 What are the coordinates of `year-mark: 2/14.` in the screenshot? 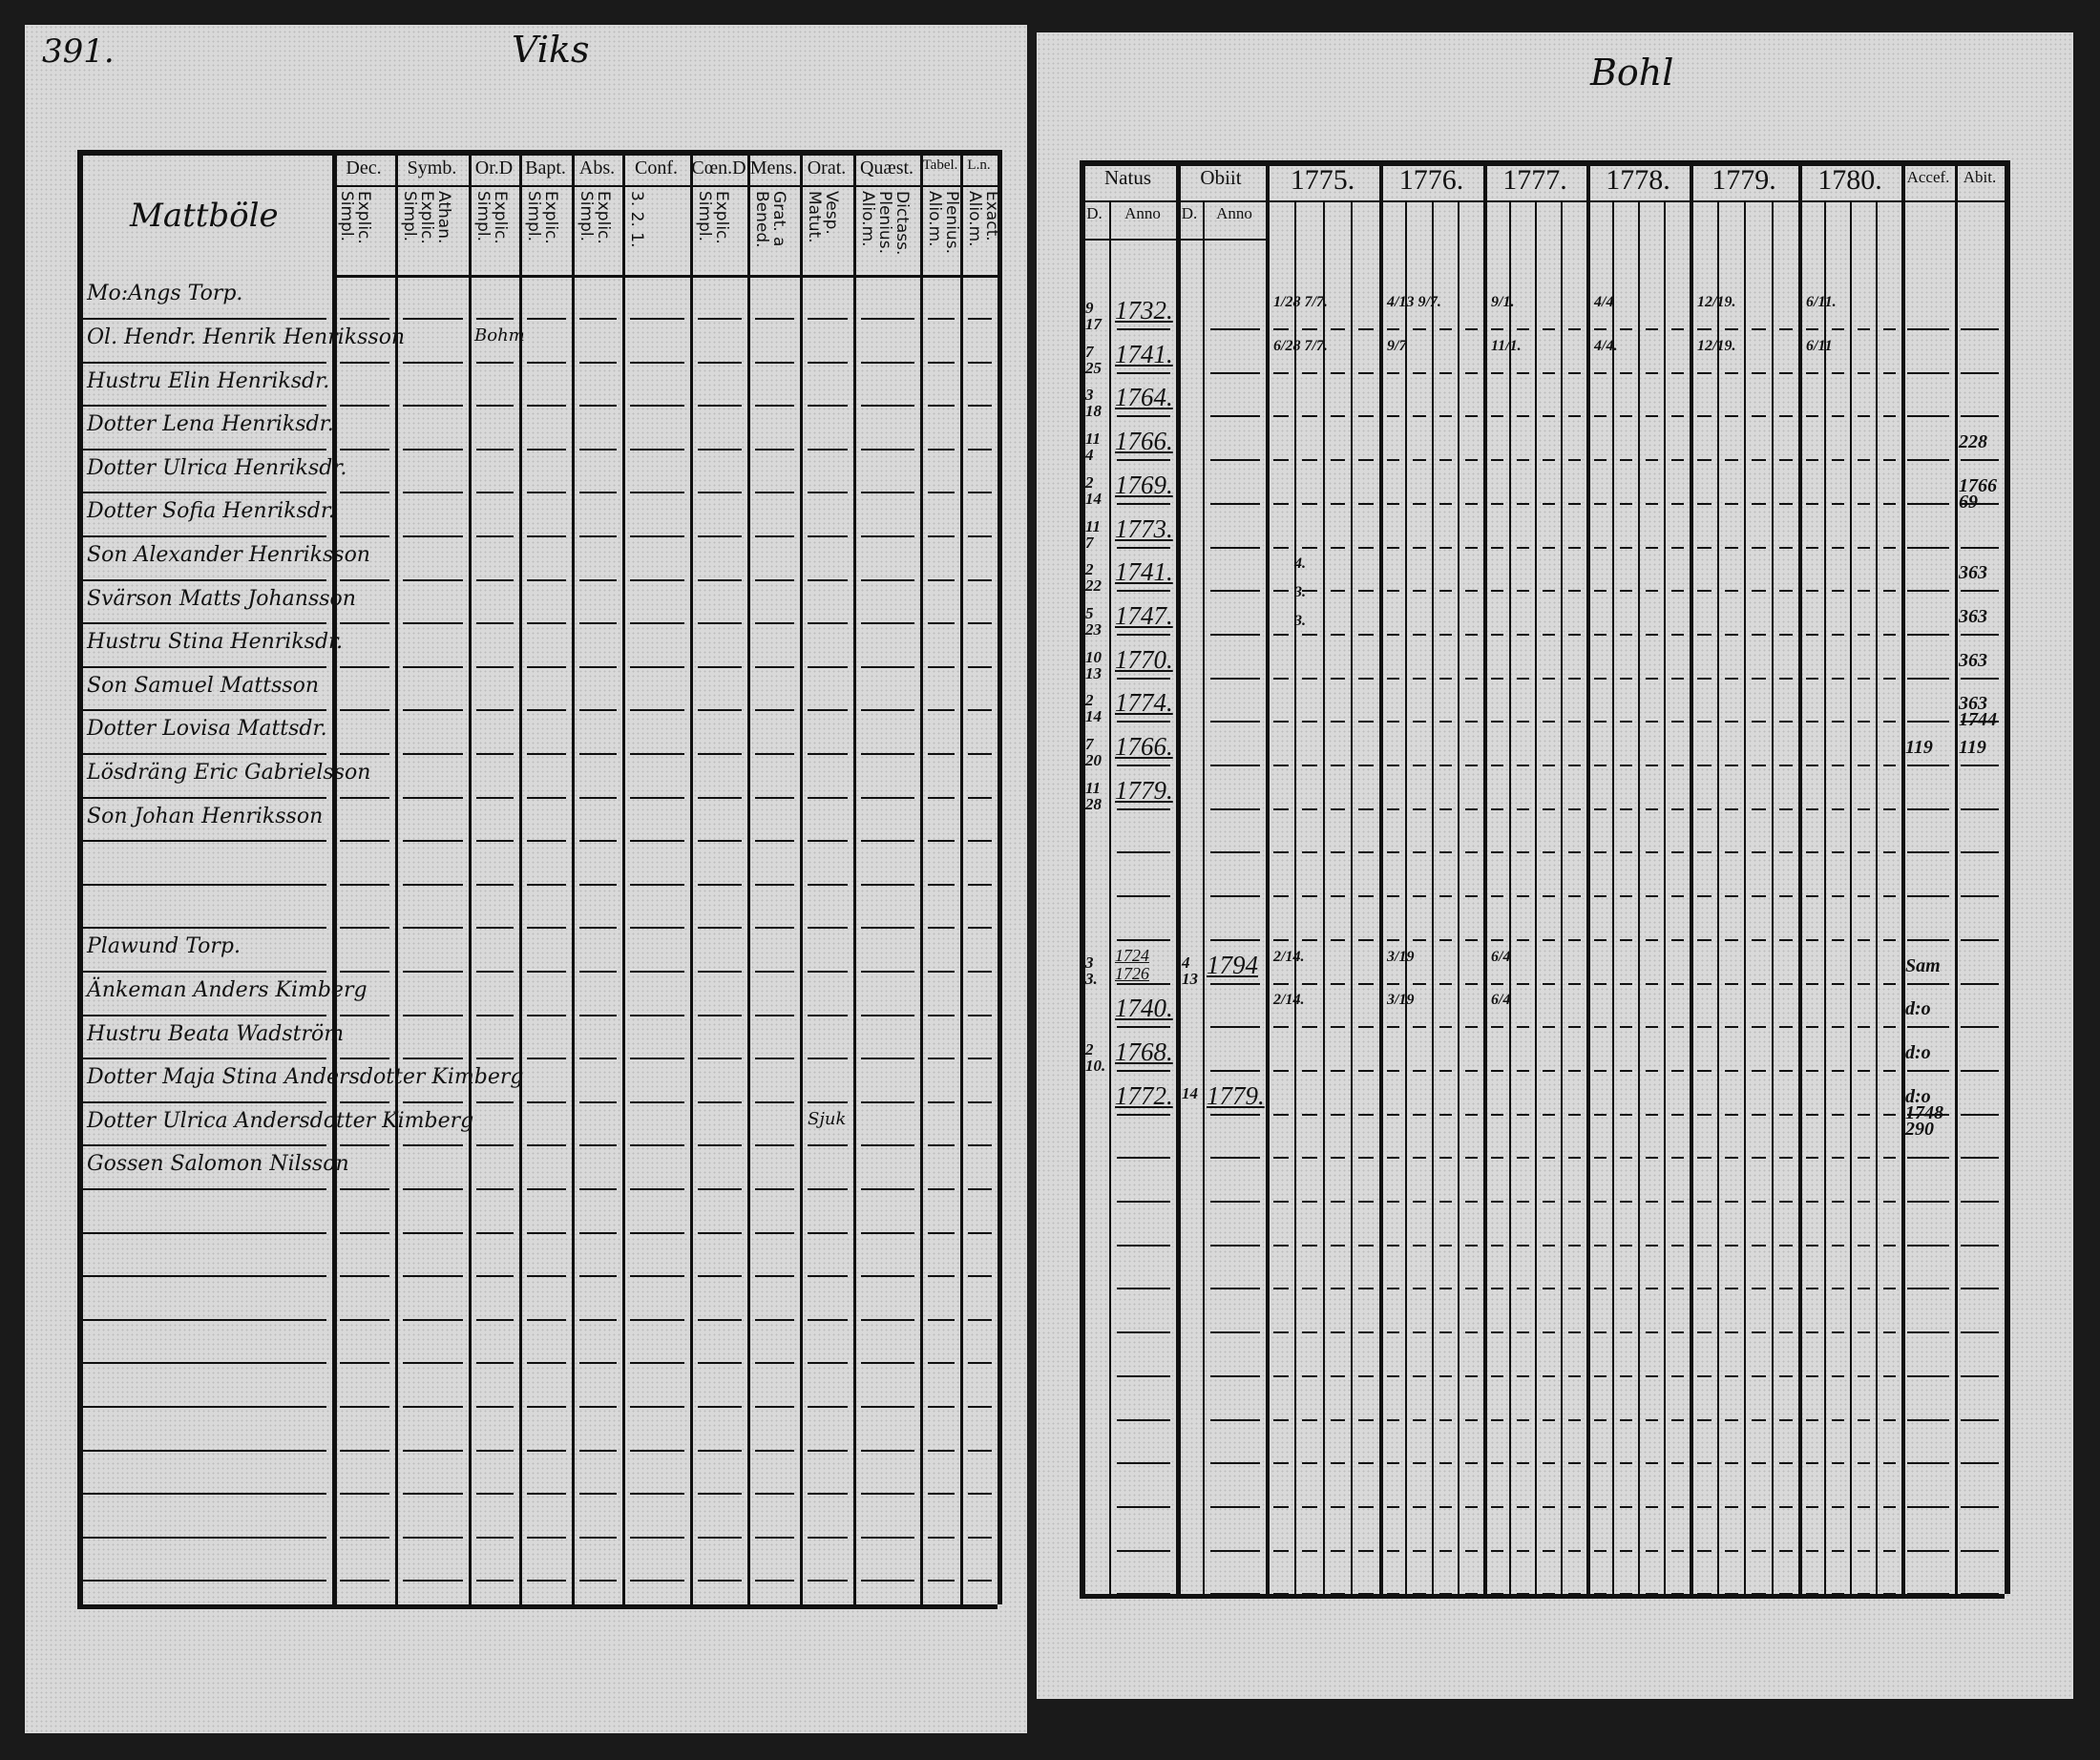 It's located at (1289, 957).